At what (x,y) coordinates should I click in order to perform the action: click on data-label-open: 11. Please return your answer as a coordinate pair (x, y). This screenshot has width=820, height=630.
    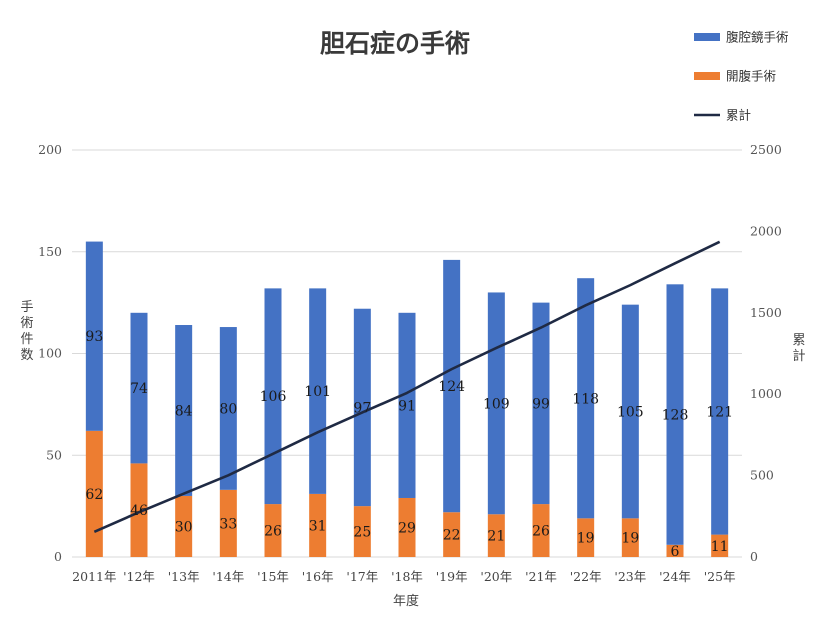
    Looking at the image, I should click on (720, 547).